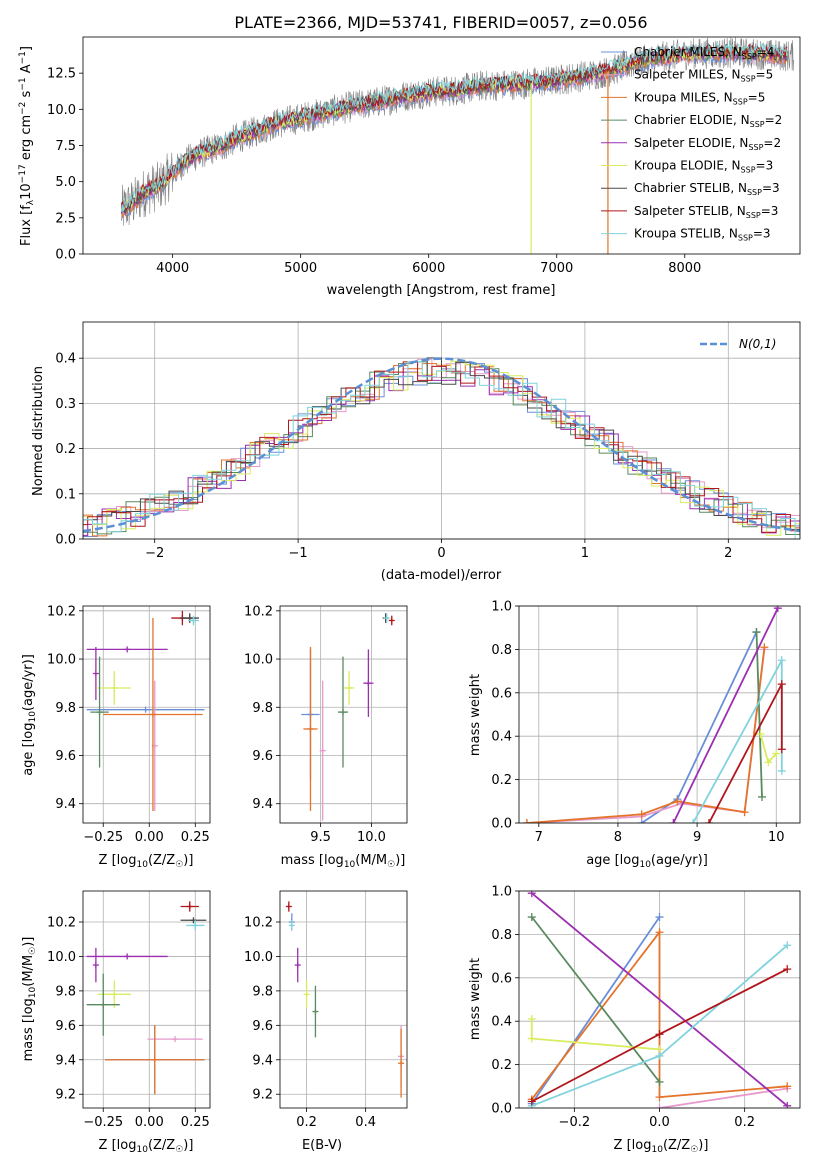 The image size is (819, 1170). I want to click on weight-z-ylabel: mass weight, so click(475, 999).